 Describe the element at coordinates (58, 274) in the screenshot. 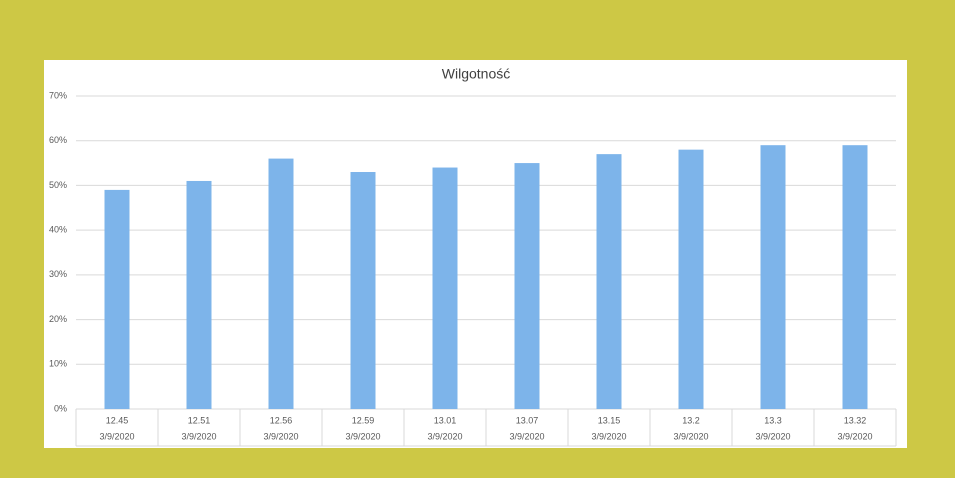

I see `y-tick-label: 30%` at that location.